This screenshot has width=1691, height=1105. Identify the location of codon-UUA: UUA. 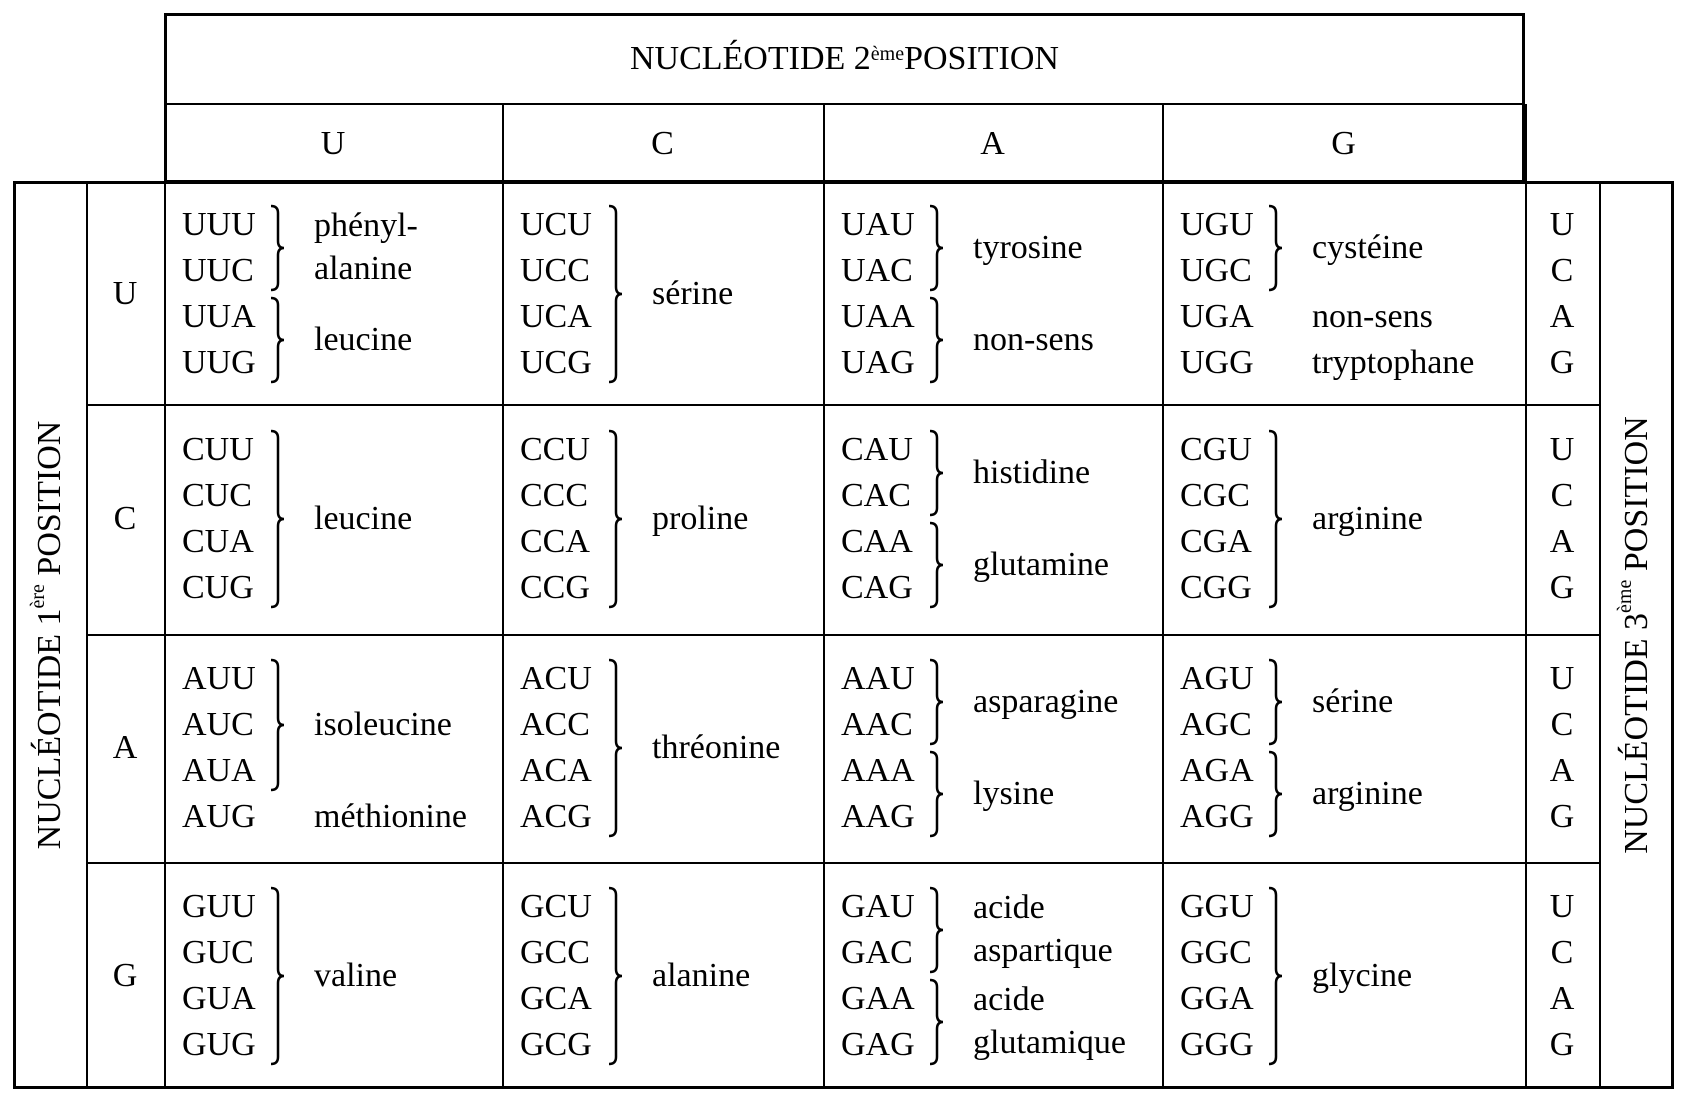
(219, 316).